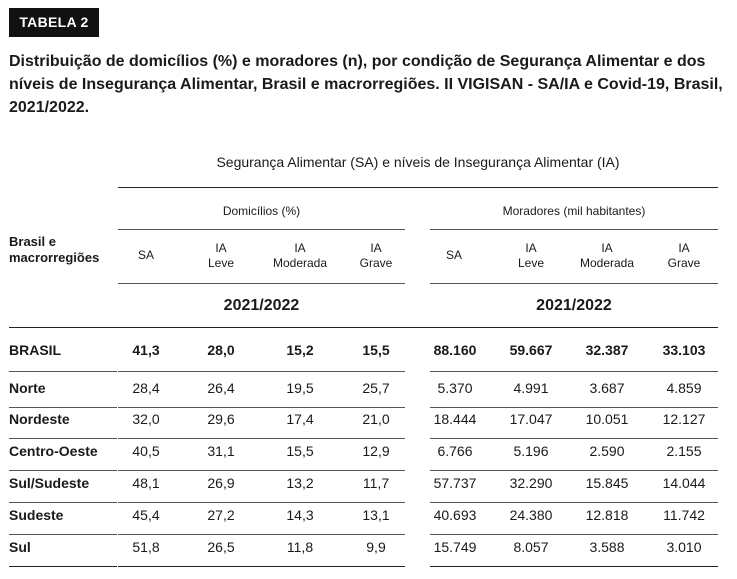 This screenshot has height=579, width=737. Describe the element at coordinates (531, 419) in the screenshot. I see `table-cell: 17.047` at that location.